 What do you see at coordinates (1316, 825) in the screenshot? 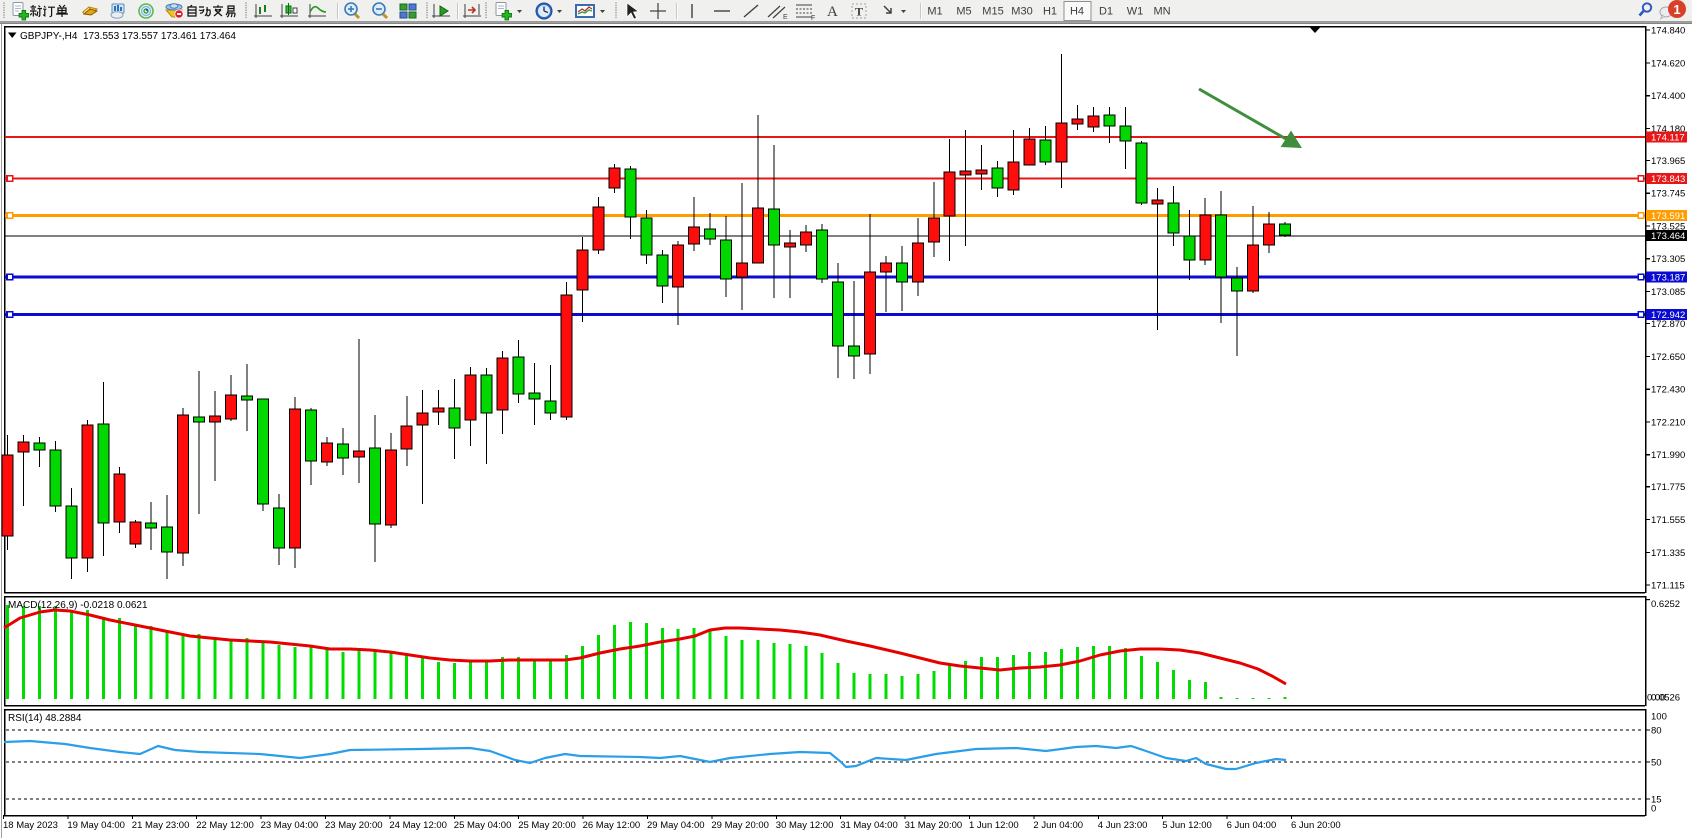
I see `svg-text: 6 Jun 20:00` at bounding box center [1316, 825].